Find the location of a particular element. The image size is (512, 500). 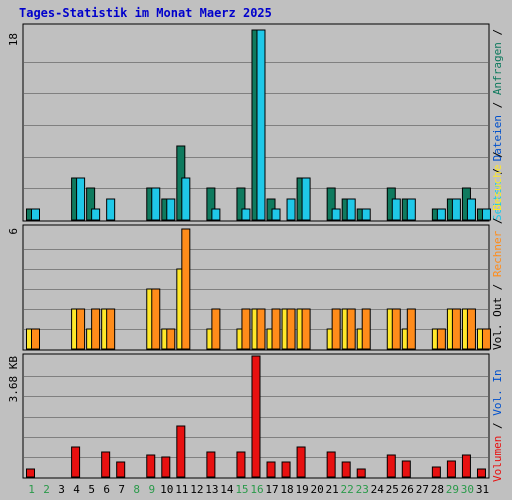

x-tick-label-day-13: 13 is located at coordinates (211, 489).